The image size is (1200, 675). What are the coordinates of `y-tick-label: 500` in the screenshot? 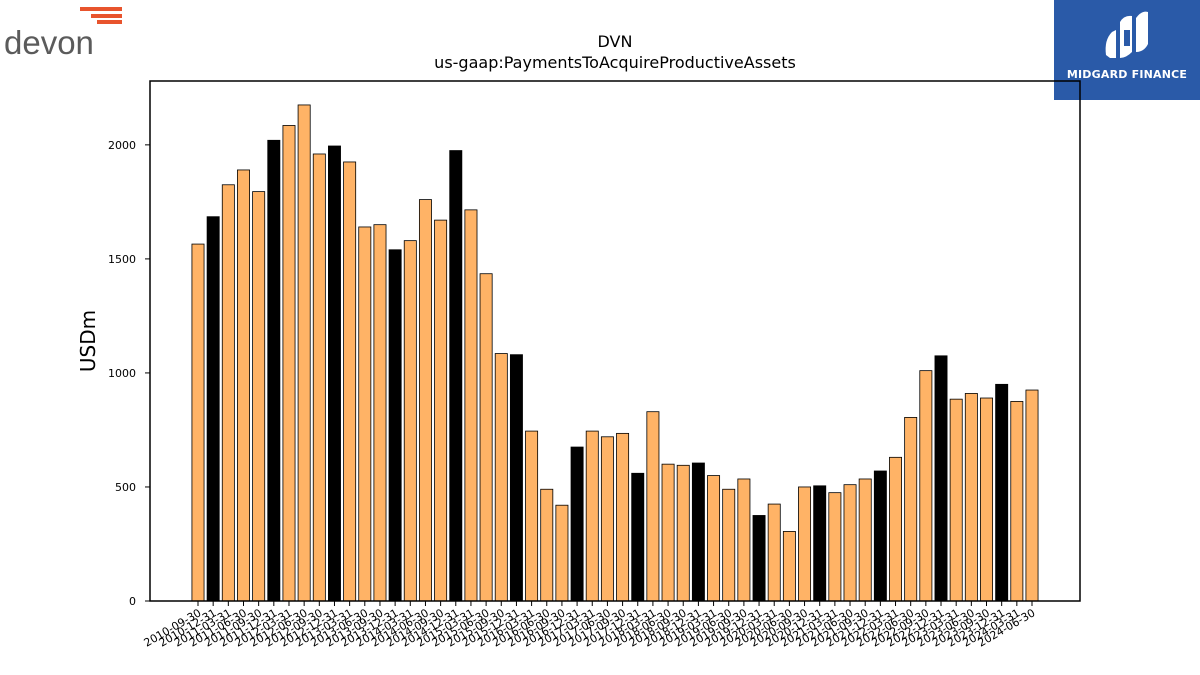 It's located at (125, 487).